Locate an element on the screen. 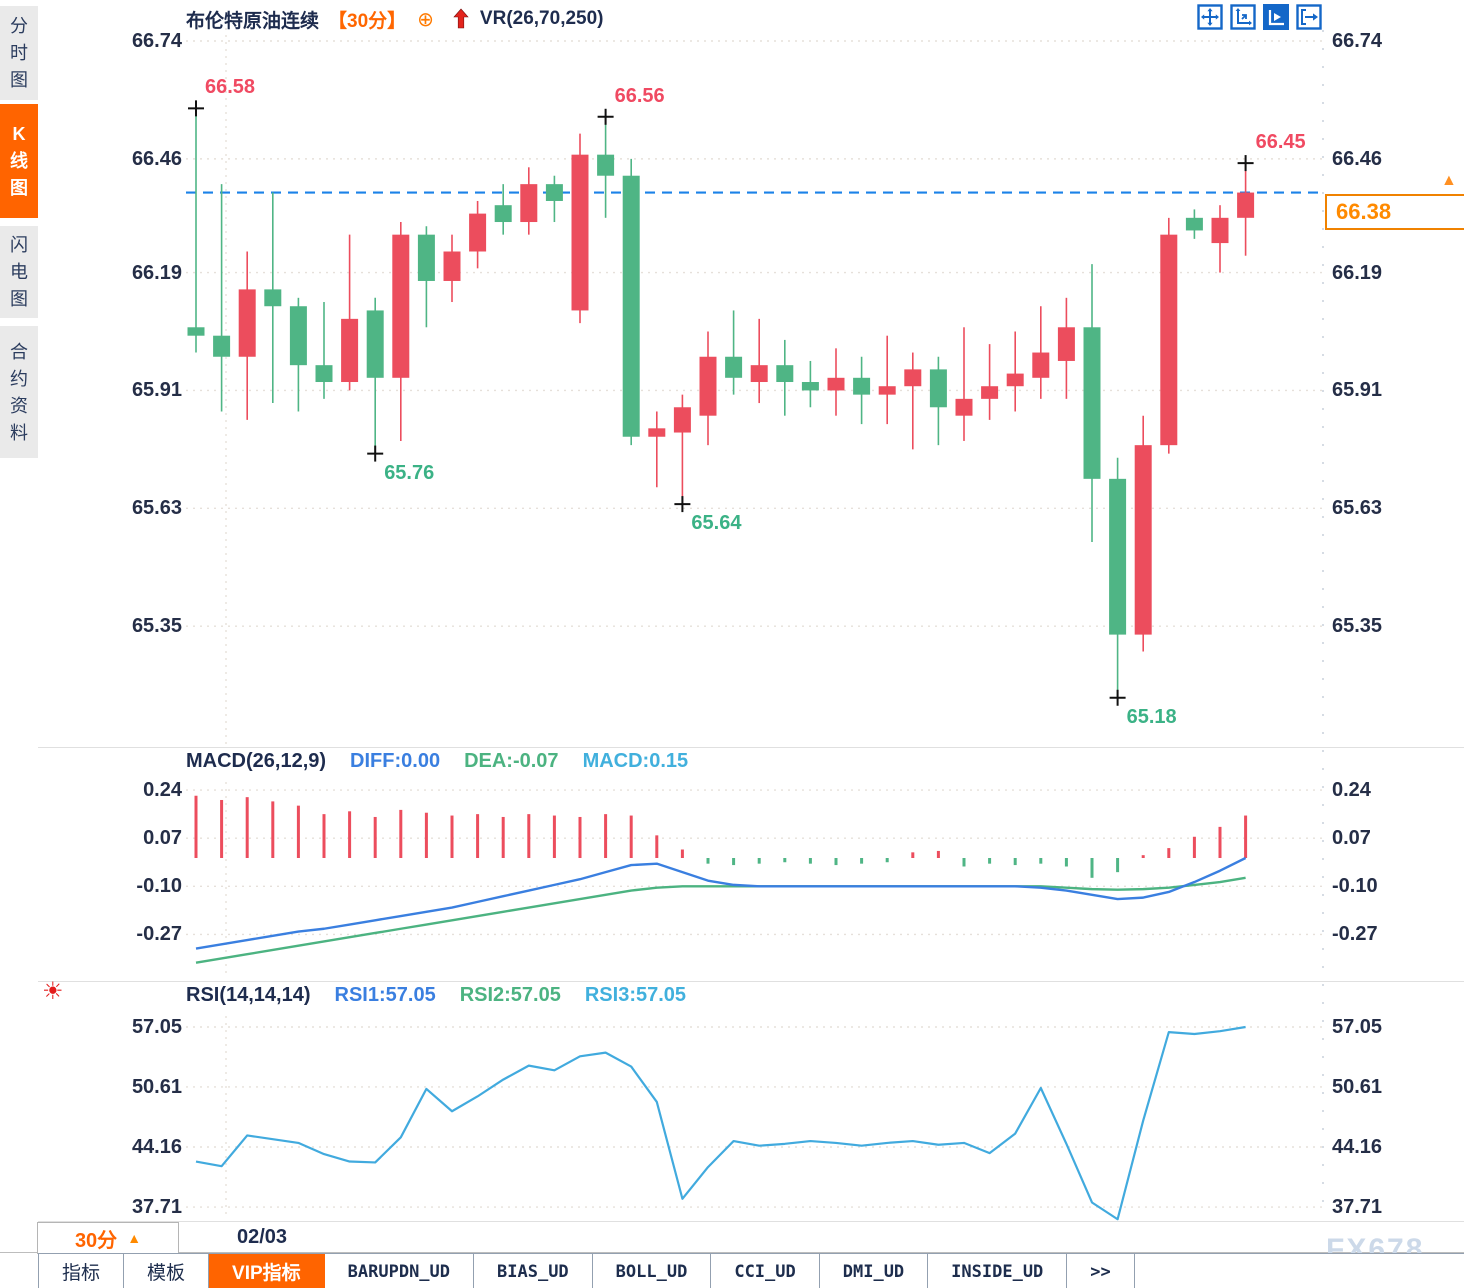 The height and width of the screenshot is (1288, 1464). indicator-tab: 模板 is located at coordinates (167, 1271).